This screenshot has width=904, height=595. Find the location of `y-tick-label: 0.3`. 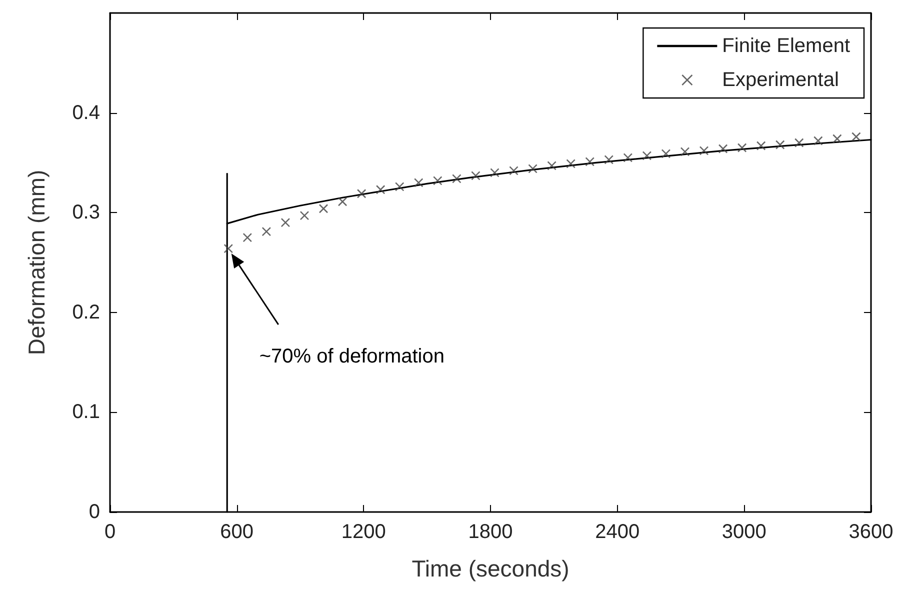

y-tick-label: 0.3 is located at coordinates (86, 213).